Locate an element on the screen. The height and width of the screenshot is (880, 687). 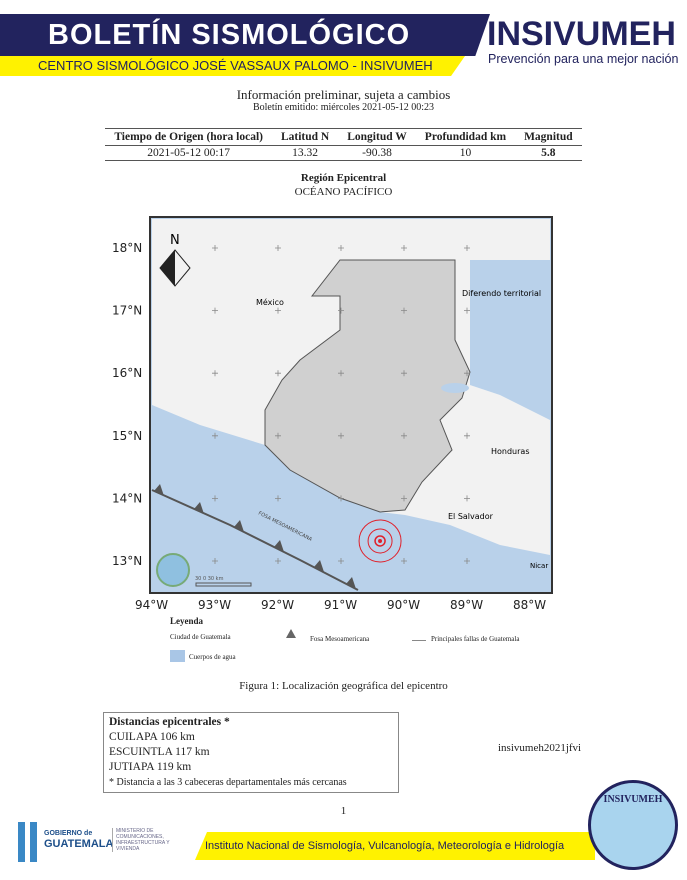
header-time: Tiempo de Origen (hora local) is located at coordinates (188, 137).